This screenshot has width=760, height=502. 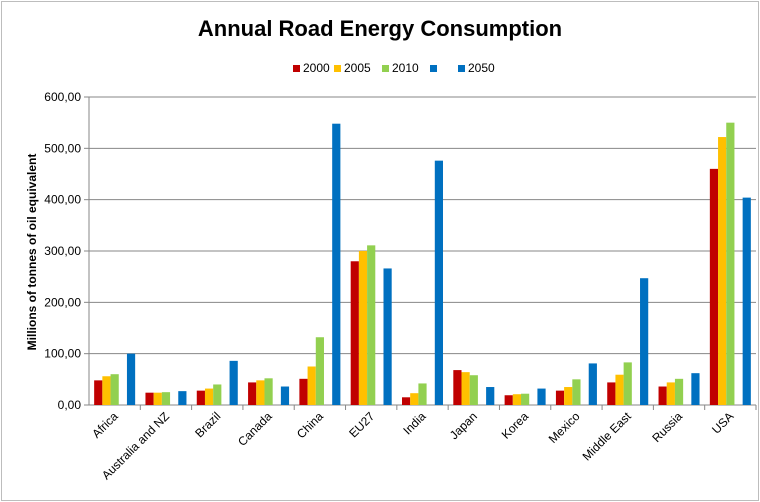 What do you see at coordinates (473, 390) in the screenshot?
I see `bar-2010-japan` at bounding box center [473, 390].